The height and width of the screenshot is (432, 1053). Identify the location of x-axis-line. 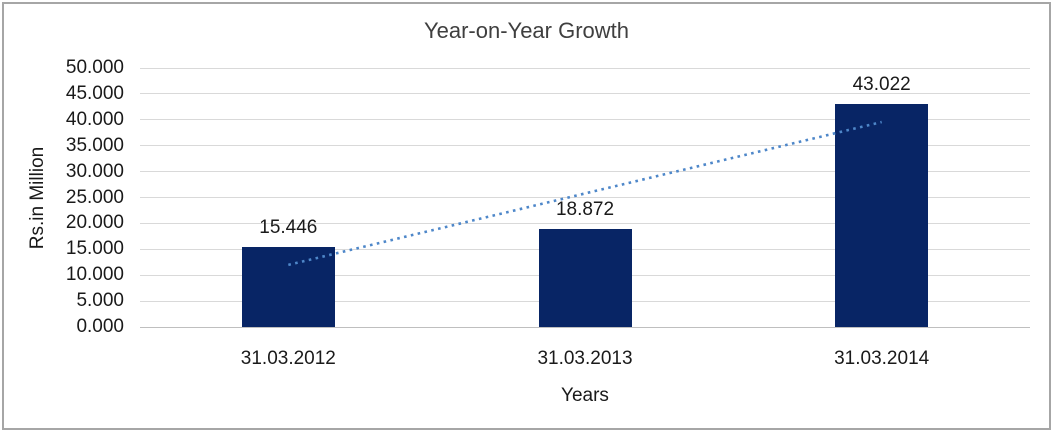
(585, 327).